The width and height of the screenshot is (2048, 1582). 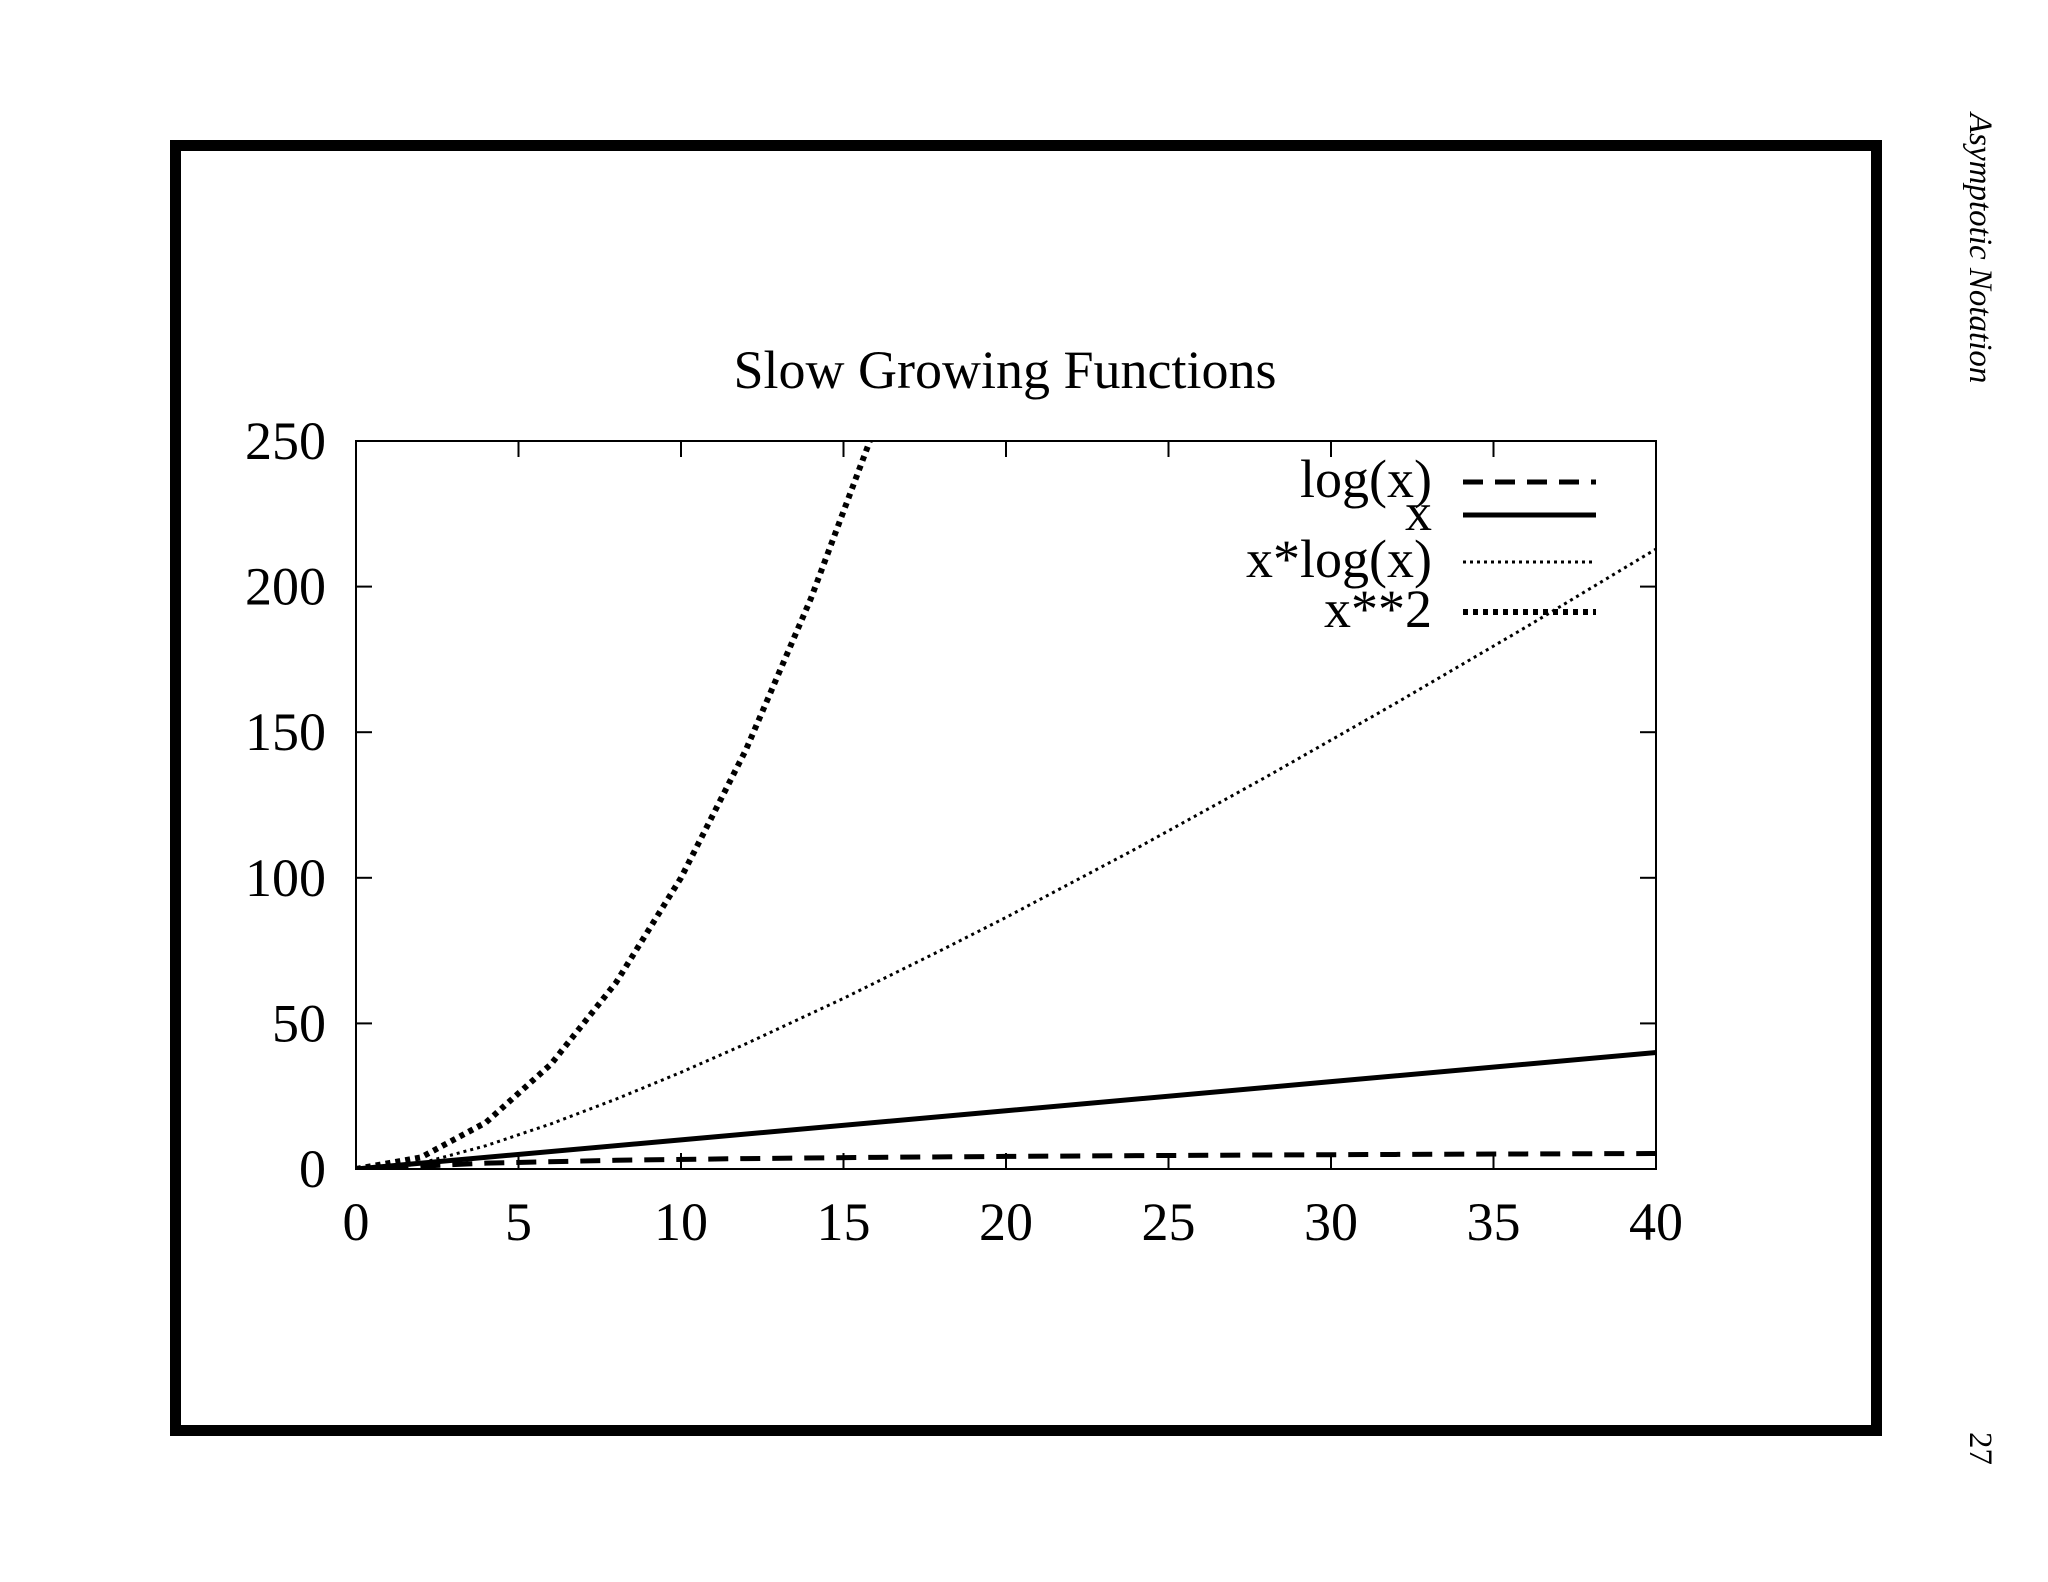 What do you see at coordinates (299, 1023) in the screenshot?
I see `y-tick-label: 50` at bounding box center [299, 1023].